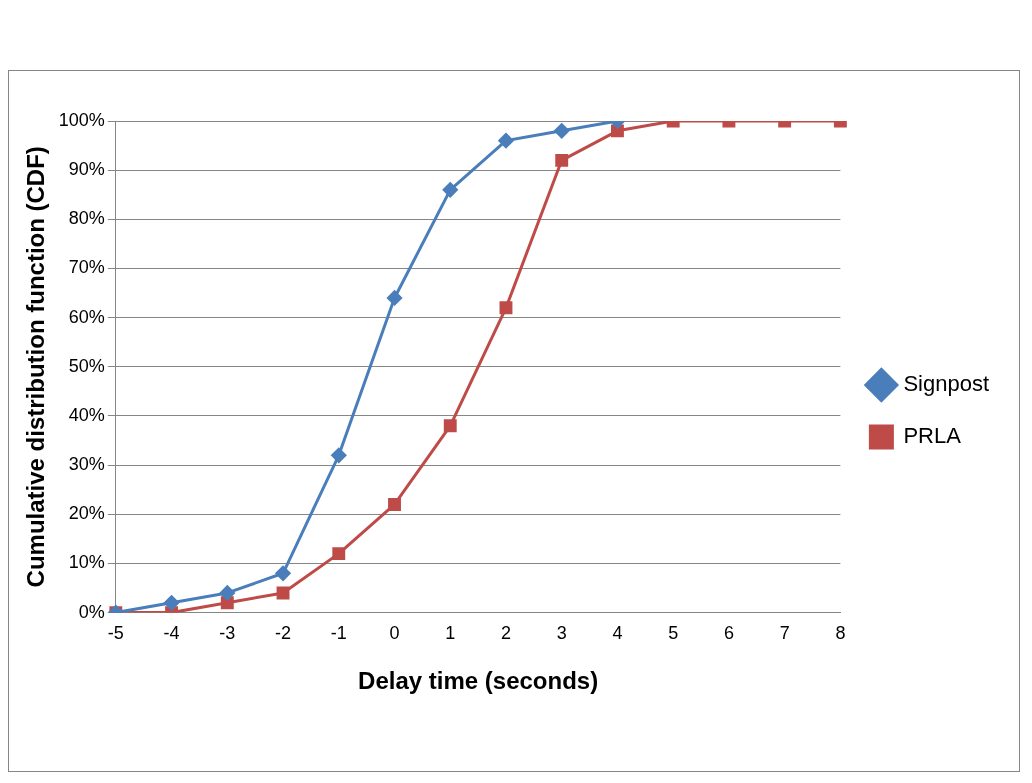 This screenshot has height=783, width=1032. What do you see at coordinates (86, 513) in the screenshot?
I see `y-tick-label: 20%` at bounding box center [86, 513].